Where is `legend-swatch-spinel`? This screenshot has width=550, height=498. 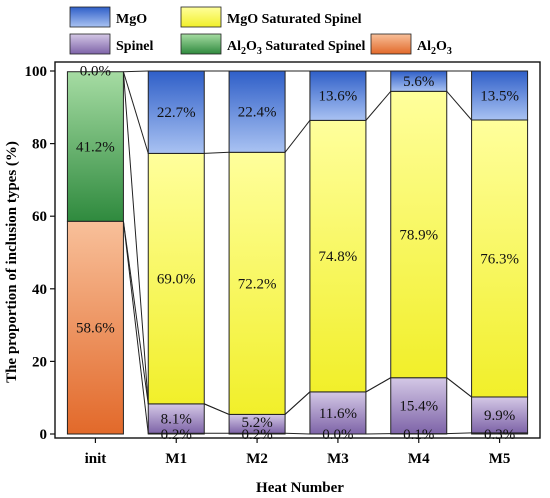 legend-swatch-spinel is located at coordinates (90, 44).